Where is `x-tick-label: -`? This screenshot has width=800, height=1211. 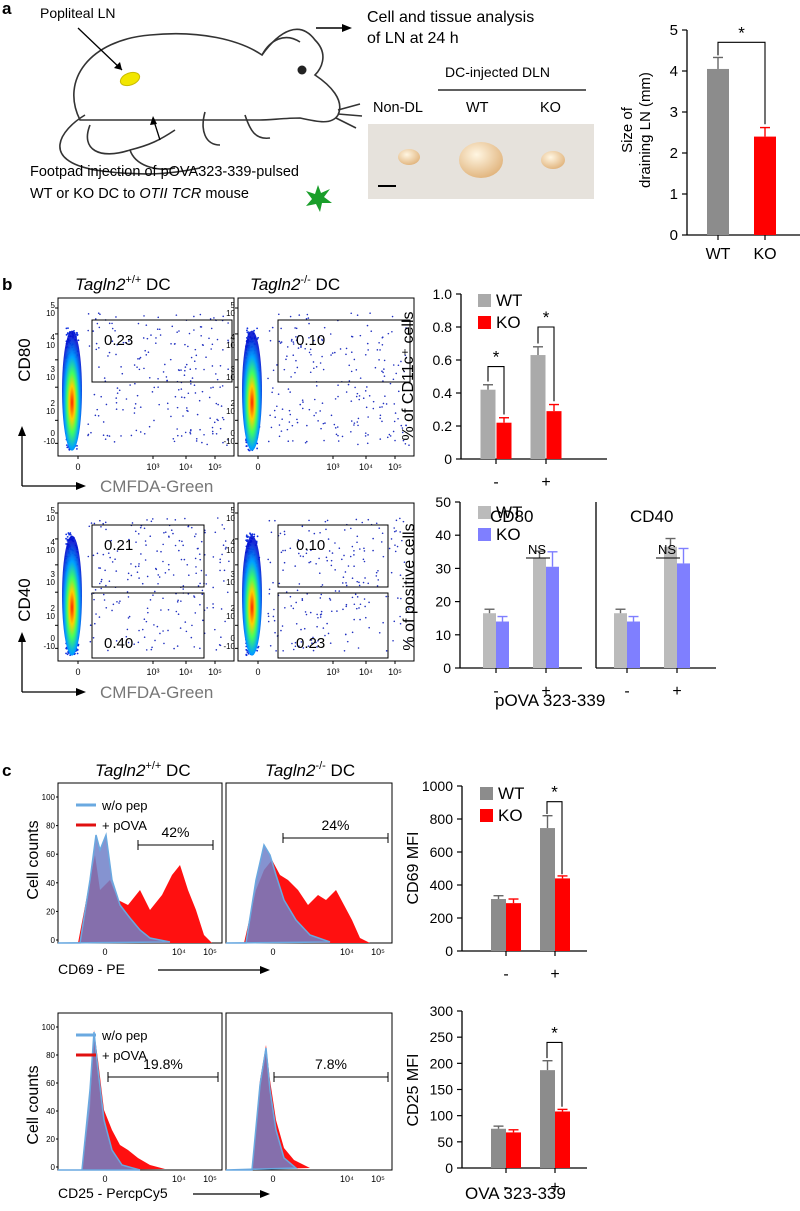 x-tick-label: - is located at coordinates (505, 974).